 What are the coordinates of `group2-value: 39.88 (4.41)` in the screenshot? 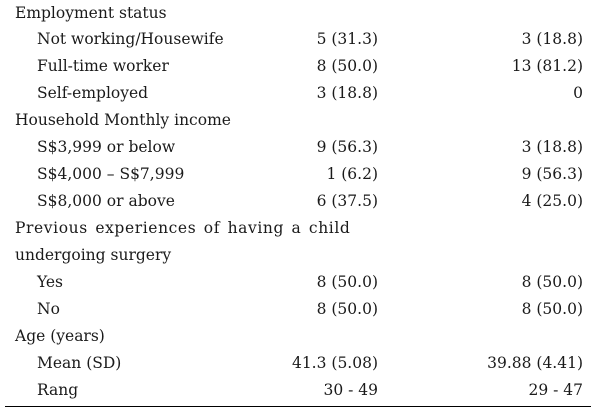 It's located at (535, 363).